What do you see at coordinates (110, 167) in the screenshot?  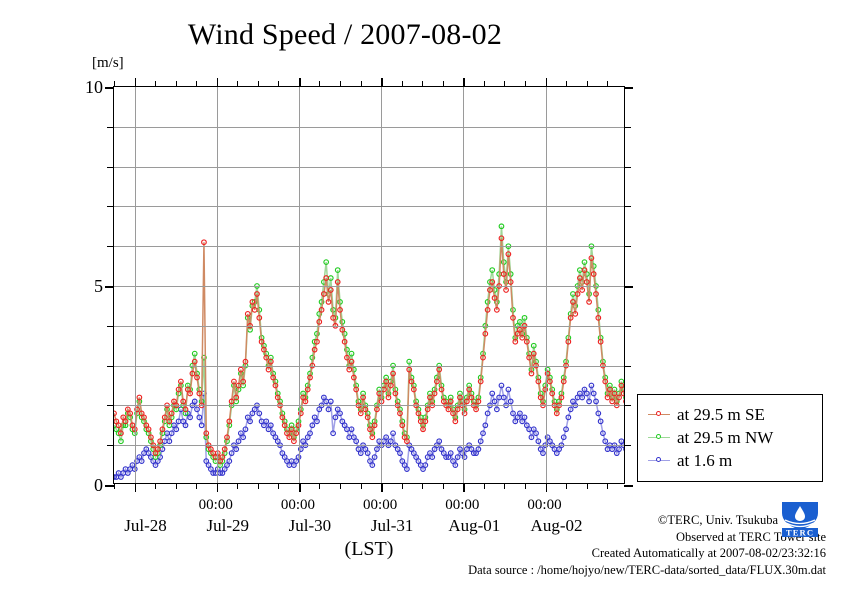 I see `y-axis-tick` at bounding box center [110, 167].